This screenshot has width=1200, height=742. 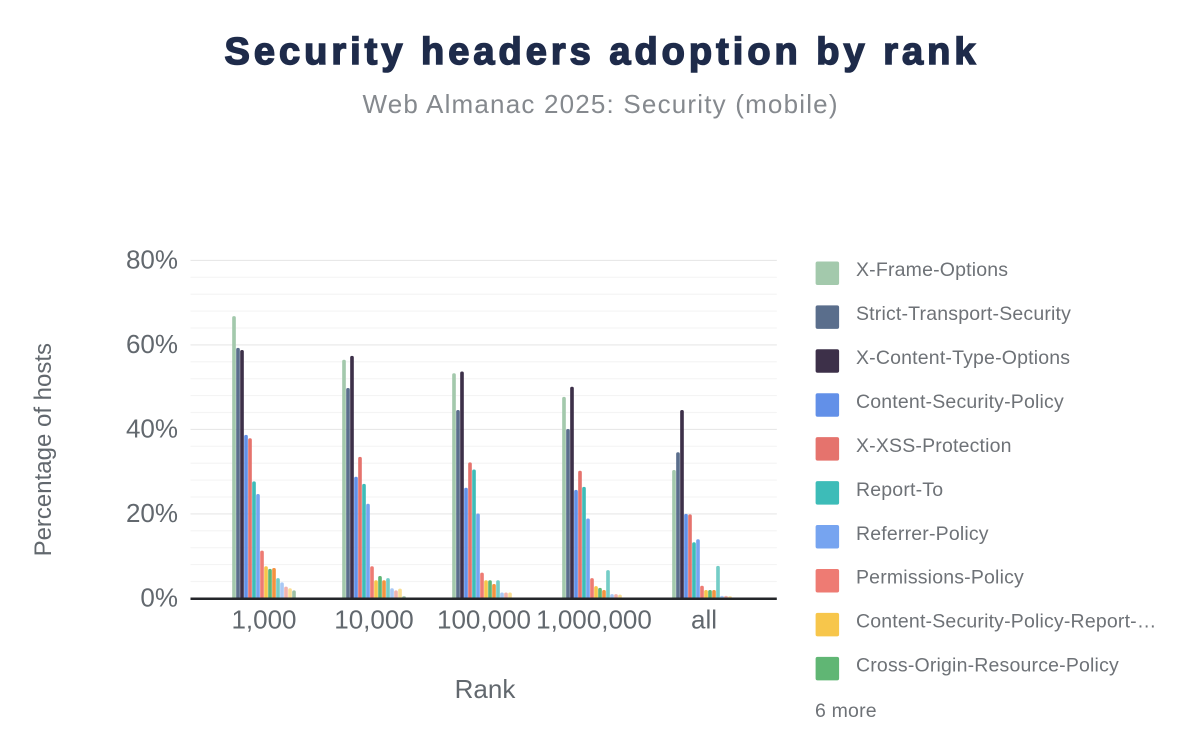 I want to click on svg-text: 1,000, so click(x=263, y=620).